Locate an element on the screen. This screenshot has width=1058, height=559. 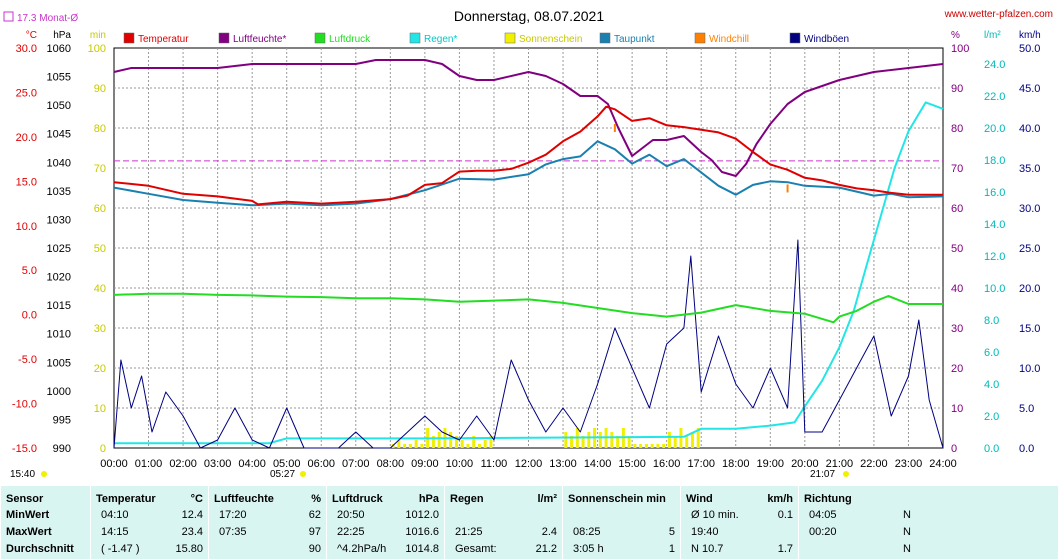
y-tick-label-pressure: 1000 is located at coordinates (59, 392).